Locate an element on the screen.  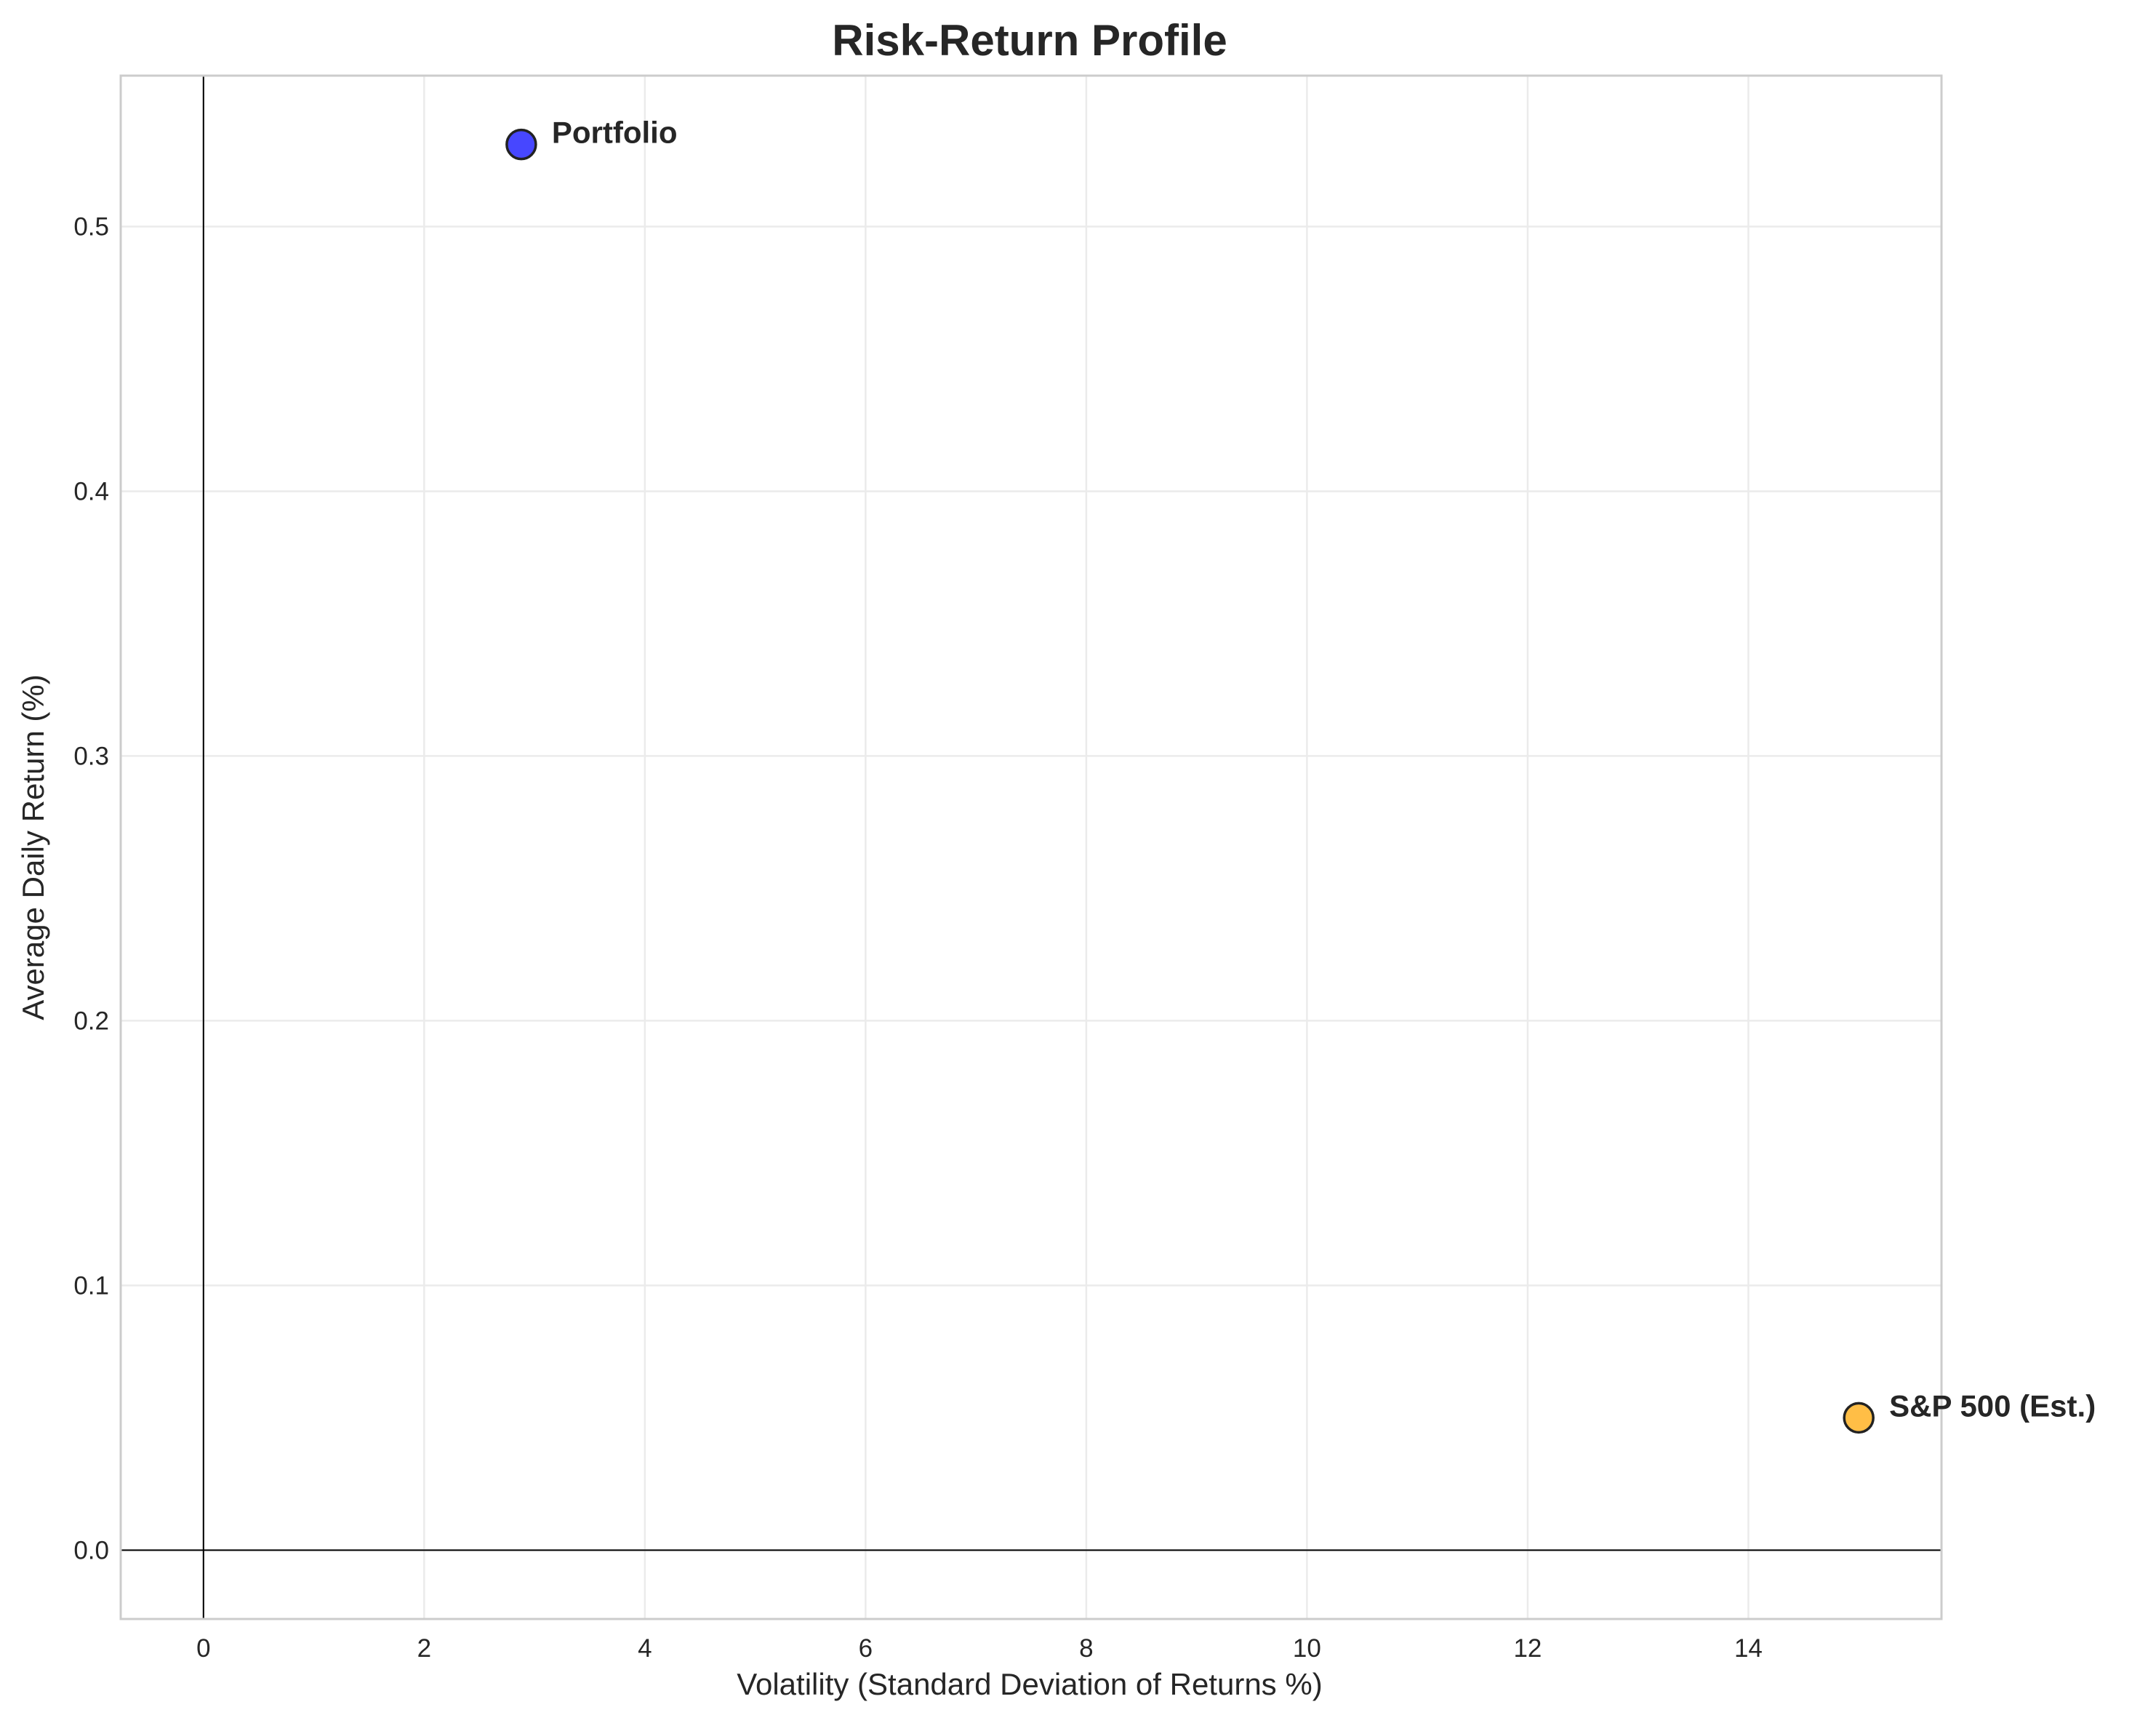
point-portfolio is located at coordinates (521, 144).